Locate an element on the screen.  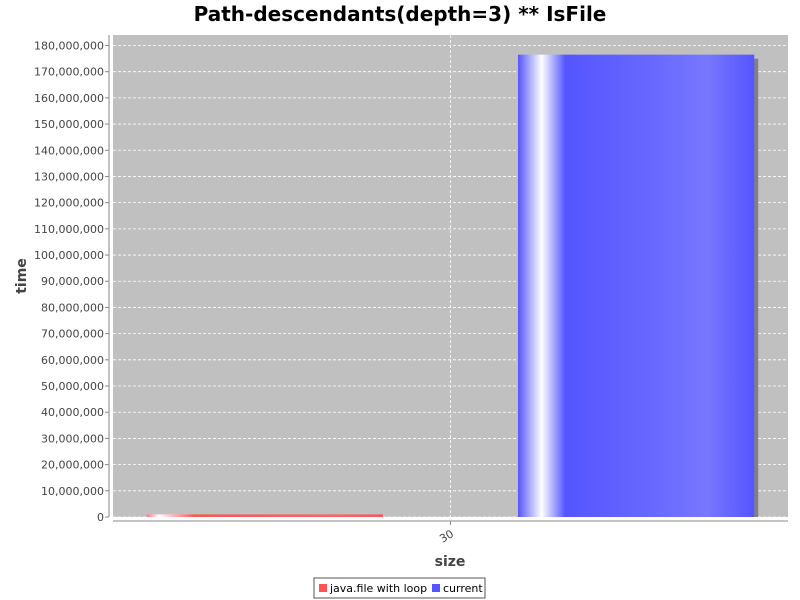
y-tick-label: 70,000,000 is located at coordinates (72, 334).